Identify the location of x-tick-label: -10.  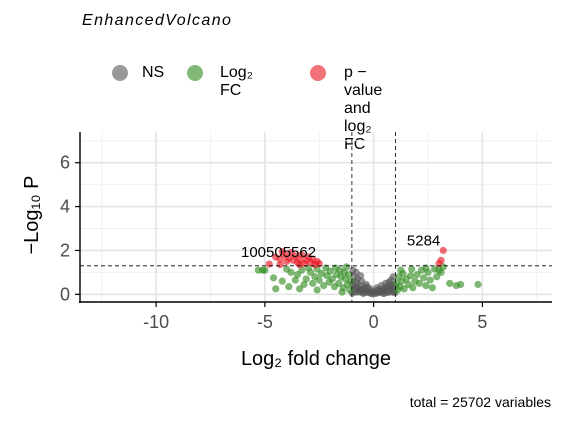
(156, 322).